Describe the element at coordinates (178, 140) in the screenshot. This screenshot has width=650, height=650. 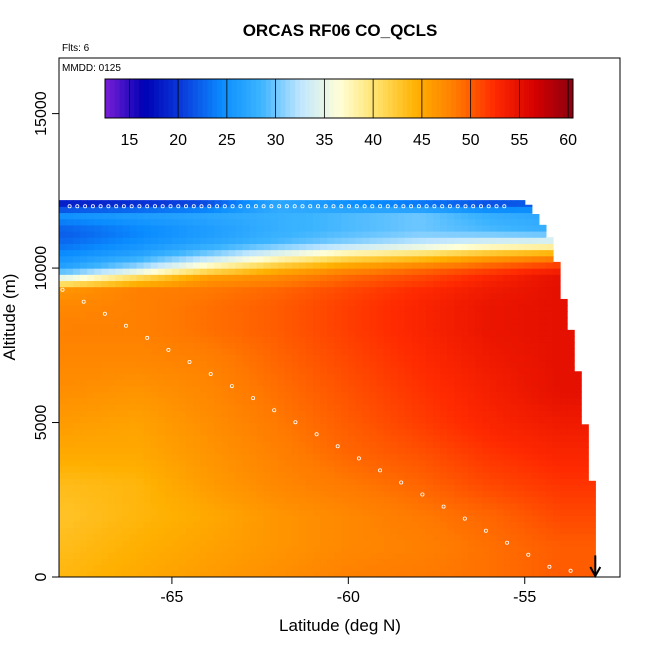
I see `colorbar-tick-label: 20` at that location.